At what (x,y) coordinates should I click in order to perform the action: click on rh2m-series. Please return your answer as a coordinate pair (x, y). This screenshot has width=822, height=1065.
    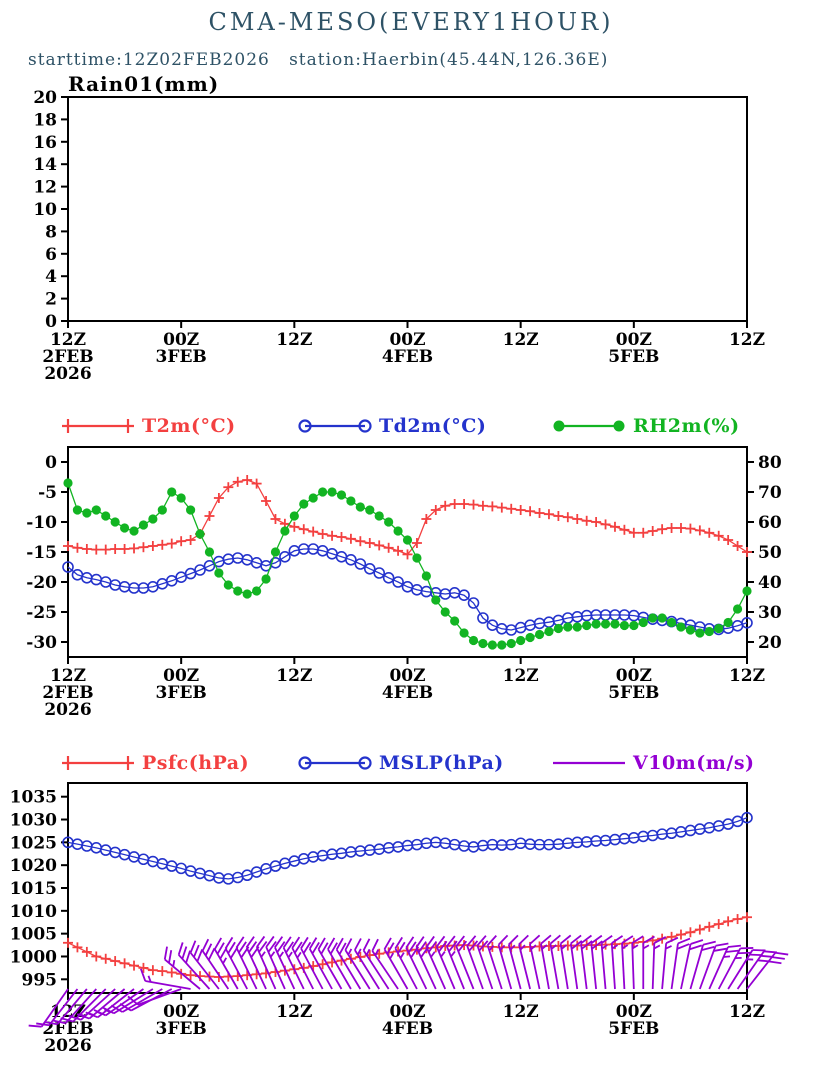
    Looking at the image, I should click on (407, 564).